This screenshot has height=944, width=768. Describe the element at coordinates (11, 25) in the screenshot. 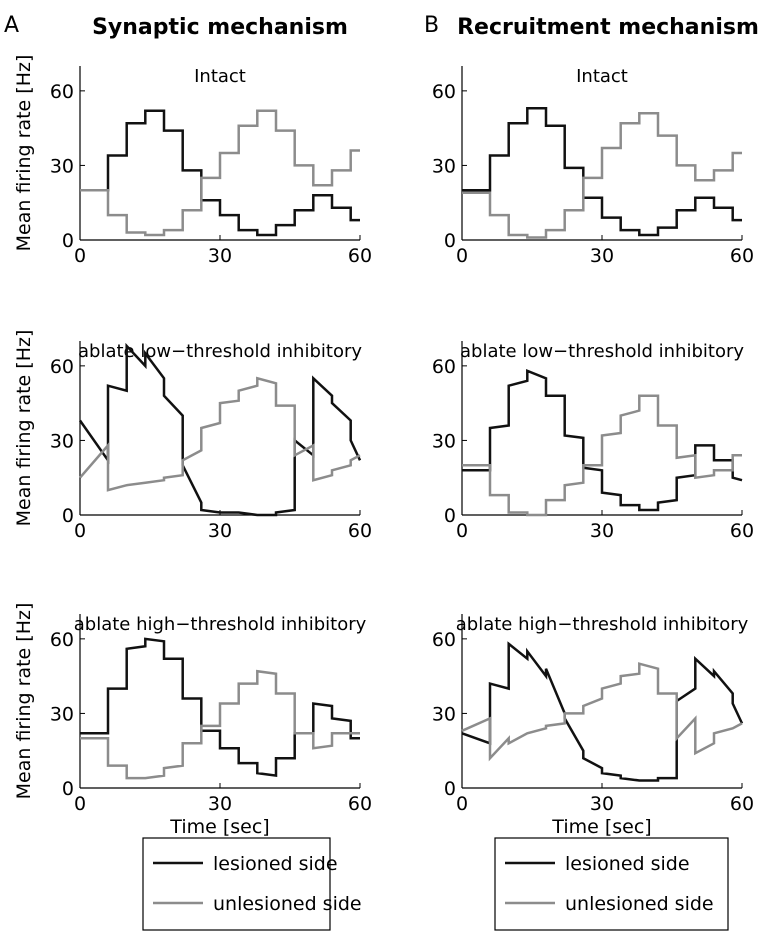

I see `panel-letter: A` at that location.